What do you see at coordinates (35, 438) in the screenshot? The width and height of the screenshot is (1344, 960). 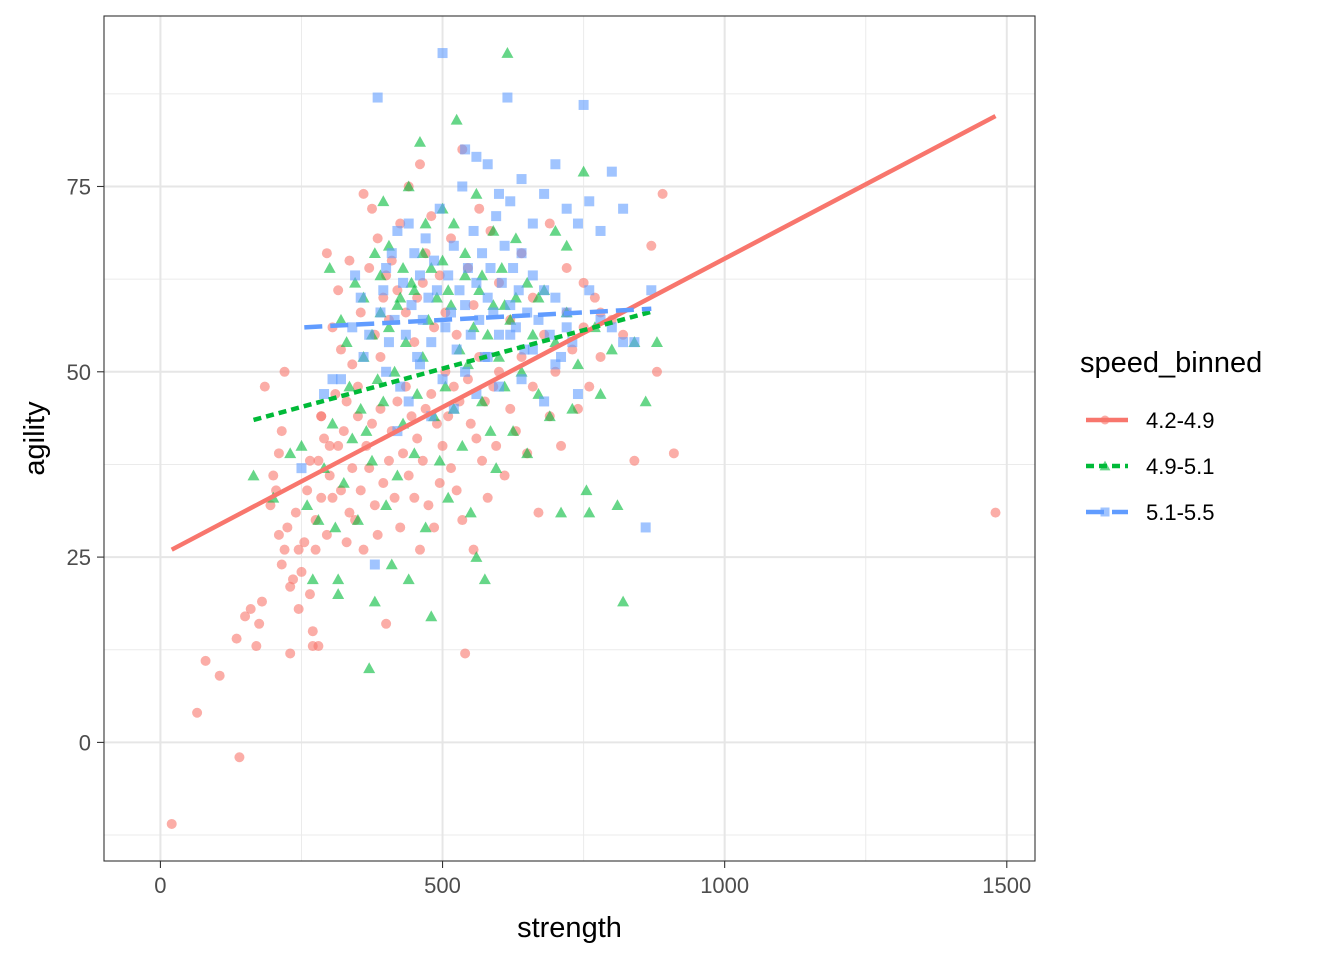 I see `y-axis-title: agility` at bounding box center [35, 438].